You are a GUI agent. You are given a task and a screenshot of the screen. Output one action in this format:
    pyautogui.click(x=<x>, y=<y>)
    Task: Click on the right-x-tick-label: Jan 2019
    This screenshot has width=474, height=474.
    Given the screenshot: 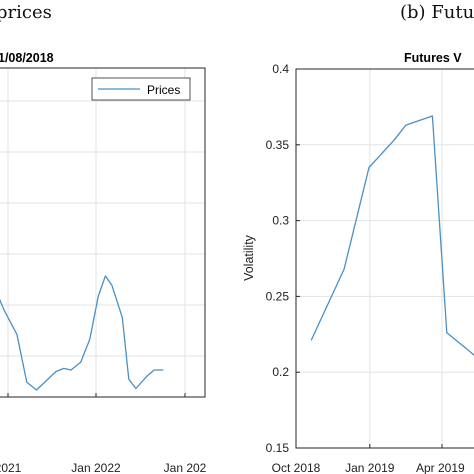 What is the action you would take?
    pyautogui.click(x=370, y=467)
    